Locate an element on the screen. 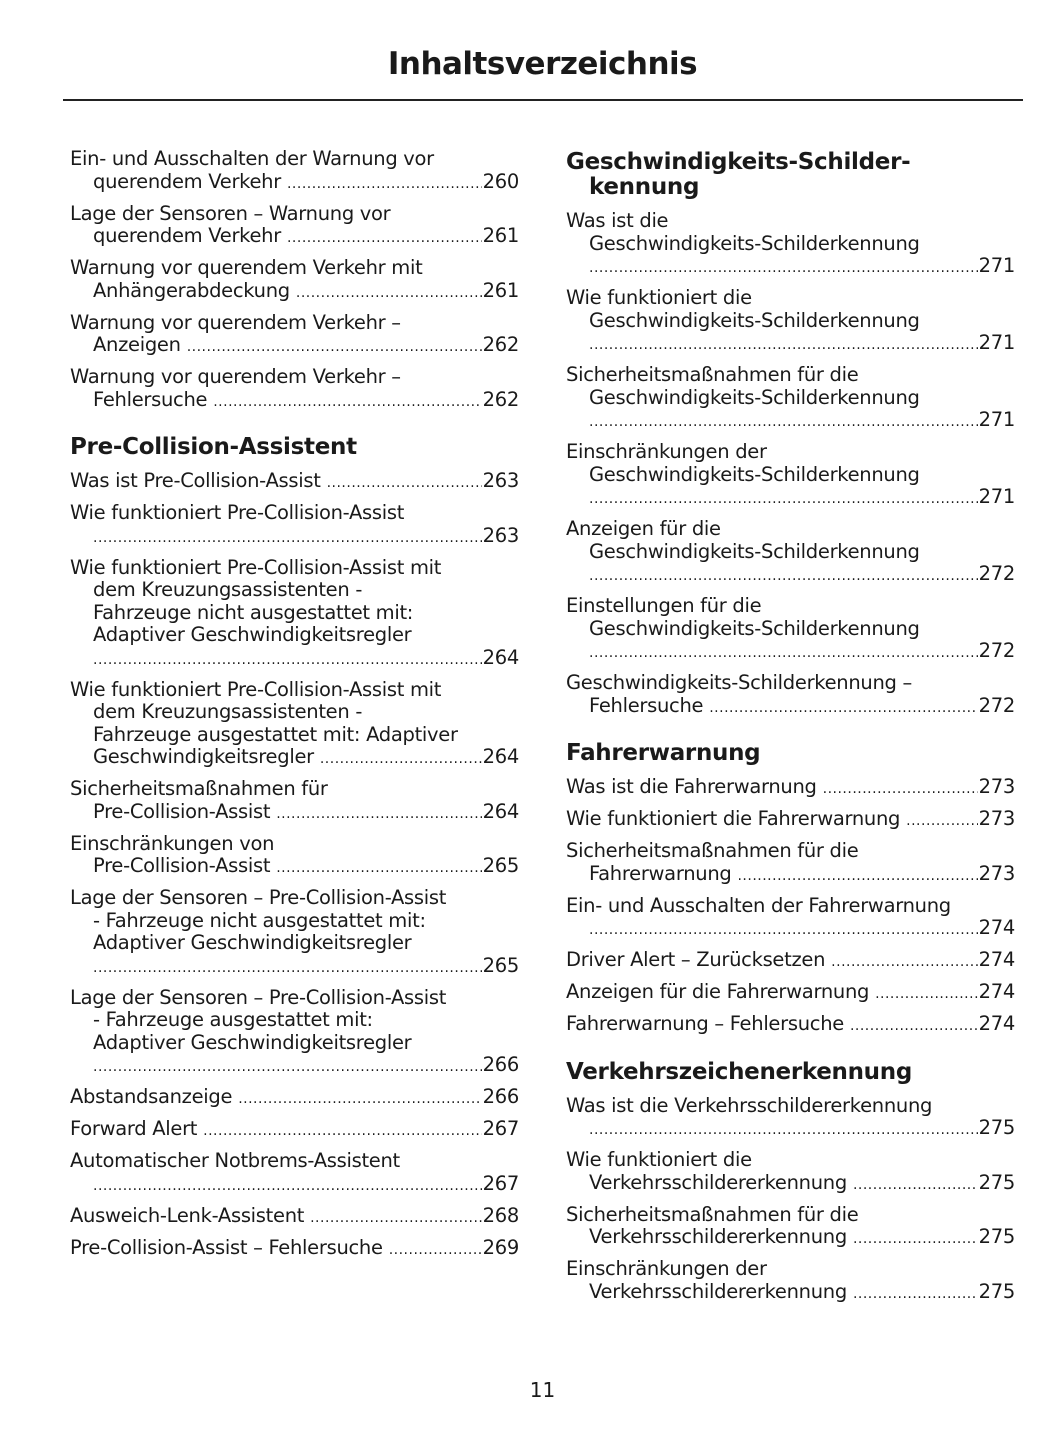 This screenshot has height=1448, width=1055. toc-entry: Abstandsanzeige 266 is located at coordinates (295, 1098).